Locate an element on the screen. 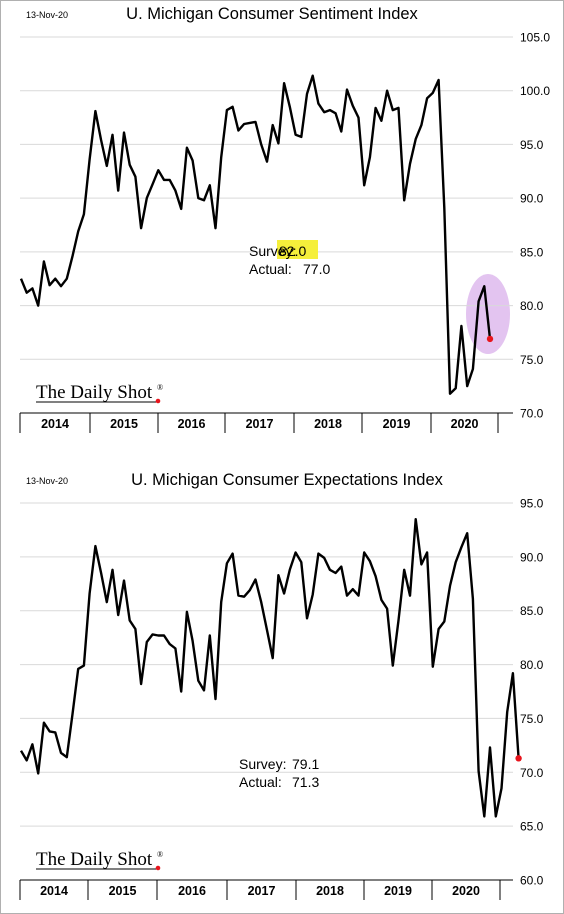 The image size is (564, 914). chart2-watermark-mark: ® is located at coordinates (160, 854).